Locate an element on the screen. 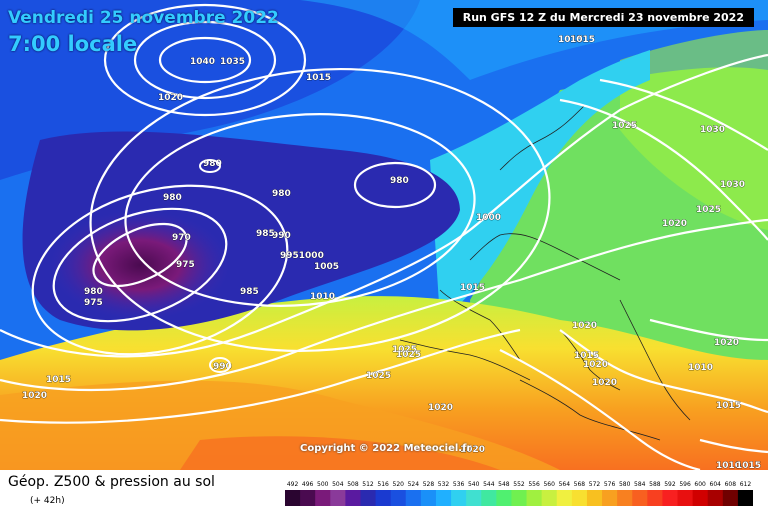 The image size is (768, 512). scale-label: 496 is located at coordinates (308, 484).